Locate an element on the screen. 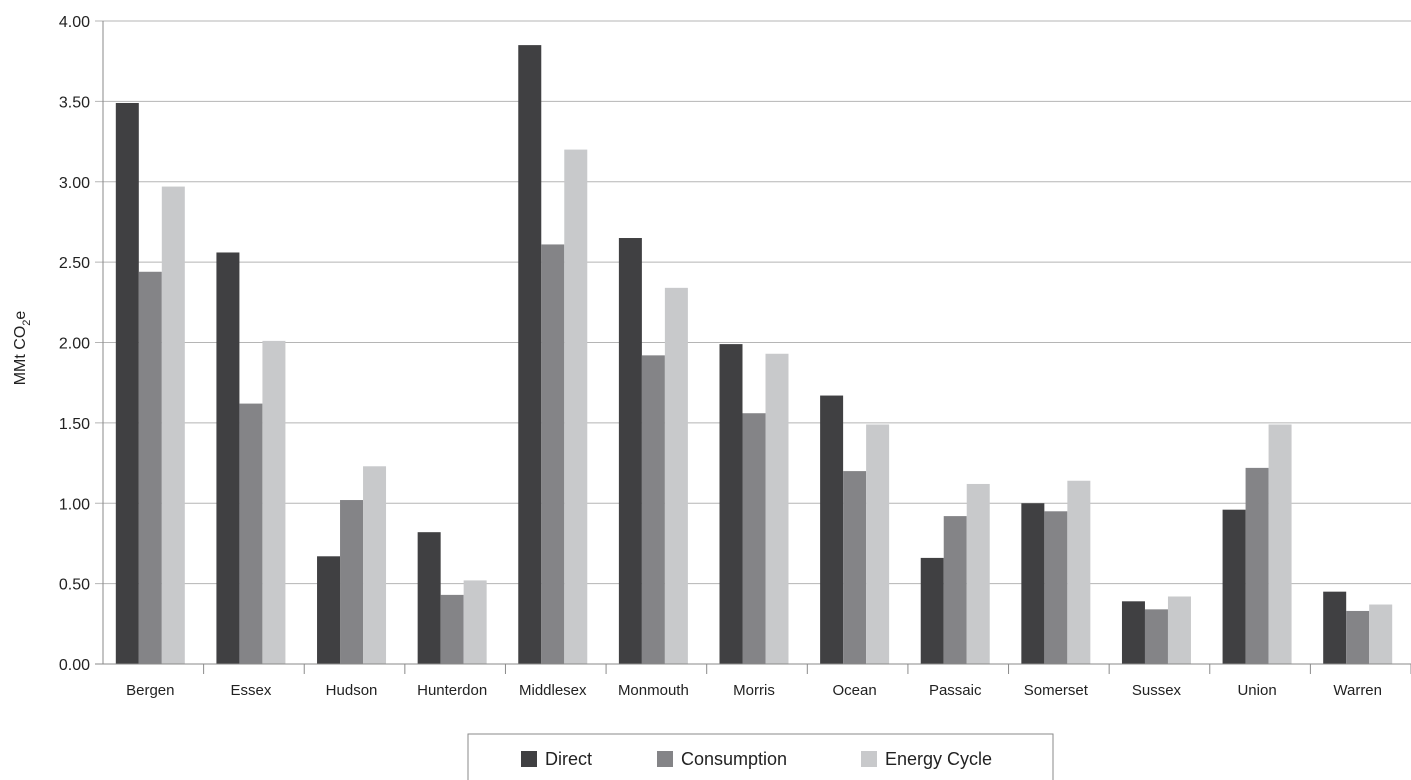 This screenshot has height=780, width=1411. x-tick-label: Hunterdon is located at coordinates (452, 690).